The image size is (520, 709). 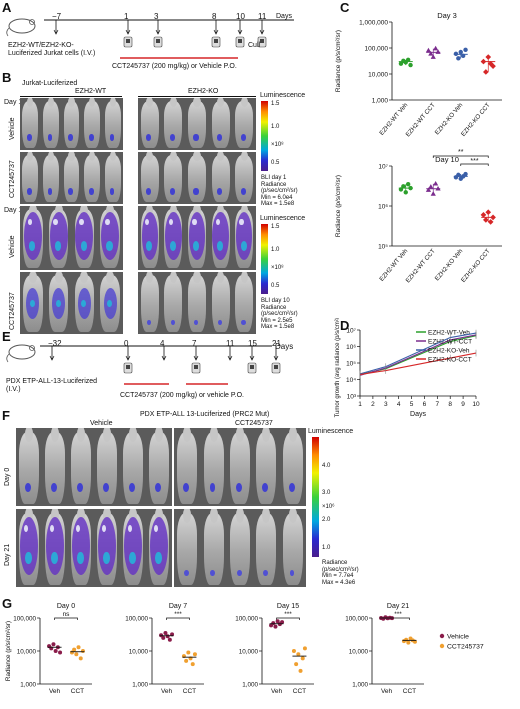 What do you see at coordinates (178, 606) in the screenshot?
I see `chart-title: Day 7` at bounding box center [178, 606].